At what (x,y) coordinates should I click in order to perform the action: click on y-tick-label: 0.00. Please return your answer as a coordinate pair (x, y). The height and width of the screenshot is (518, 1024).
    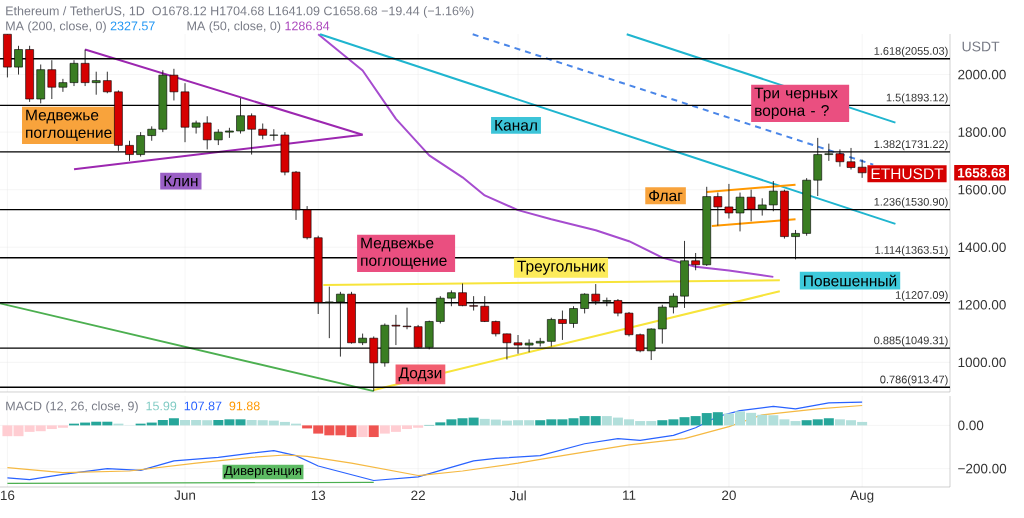
    Looking at the image, I should click on (971, 425).